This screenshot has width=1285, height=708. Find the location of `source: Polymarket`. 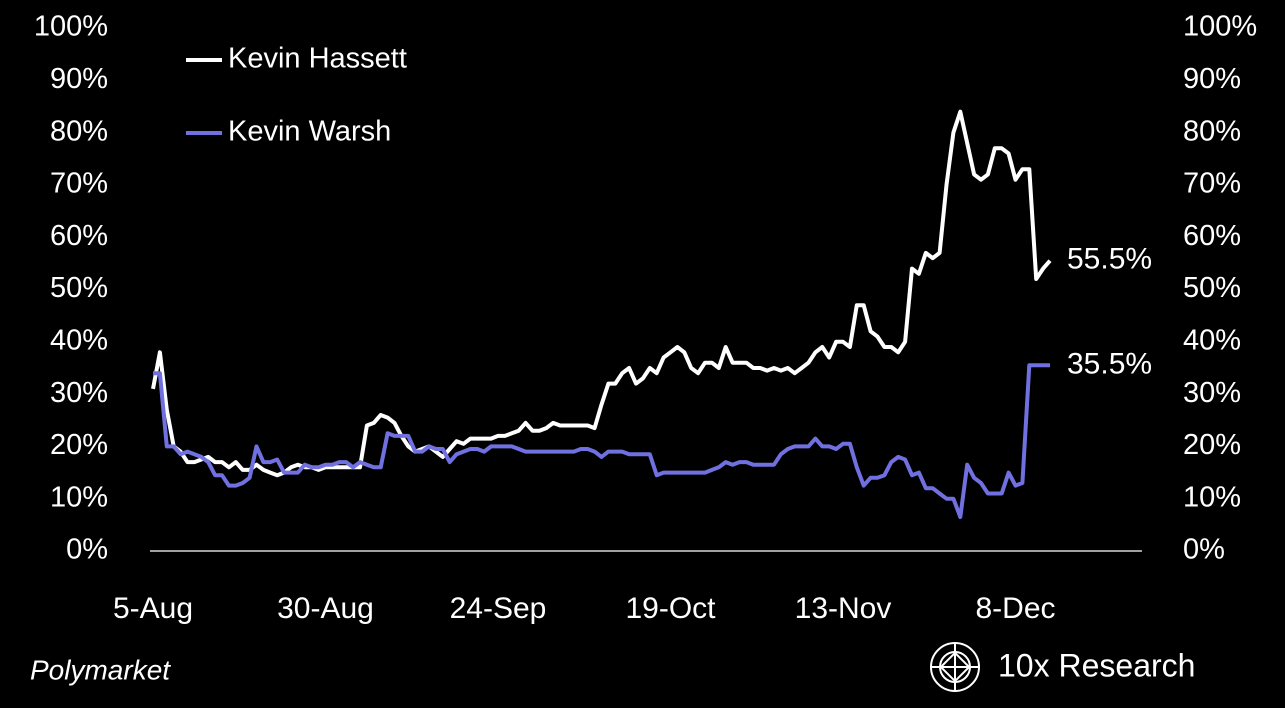

source: Polymarket is located at coordinates (100, 669).